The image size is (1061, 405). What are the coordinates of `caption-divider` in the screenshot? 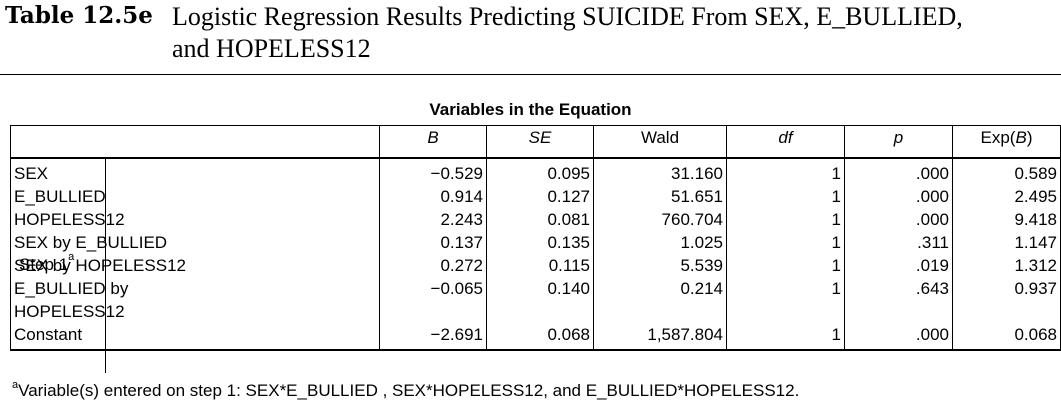 It's located at (530, 74).